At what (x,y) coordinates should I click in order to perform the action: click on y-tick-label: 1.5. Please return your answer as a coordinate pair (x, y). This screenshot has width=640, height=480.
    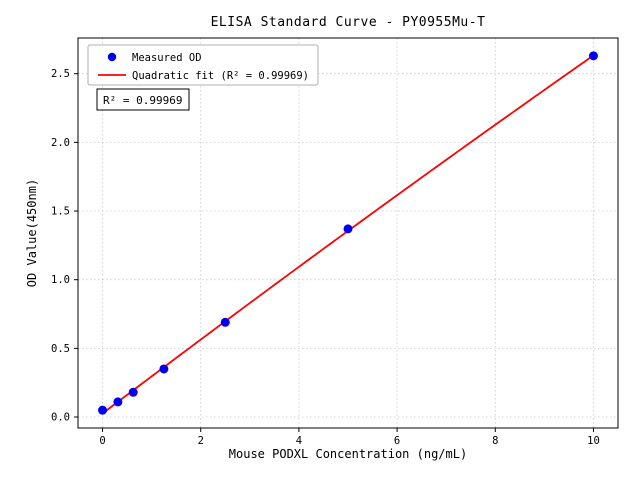
    Looking at the image, I should click on (60, 212).